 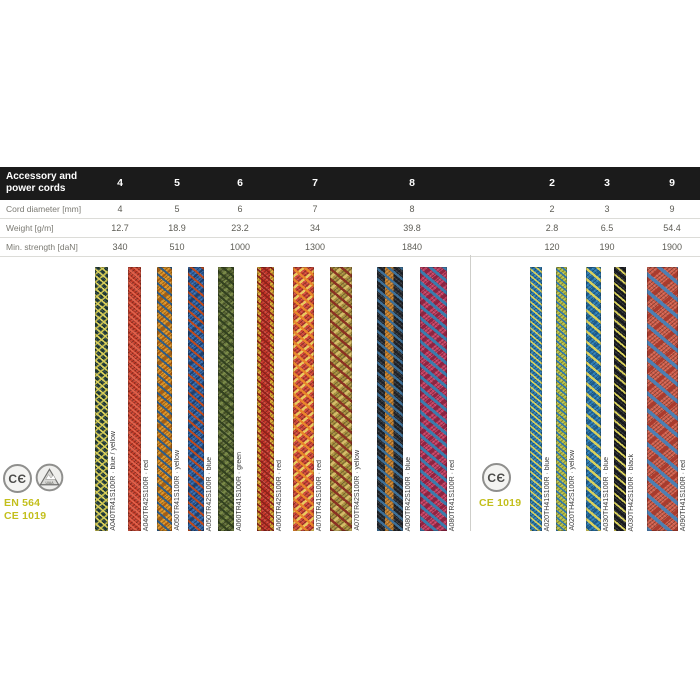 What do you see at coordinates (303, 399) in the screenshot?
I see `rope-swatch-A070TR41S100R` at bounding box center [303, 399].